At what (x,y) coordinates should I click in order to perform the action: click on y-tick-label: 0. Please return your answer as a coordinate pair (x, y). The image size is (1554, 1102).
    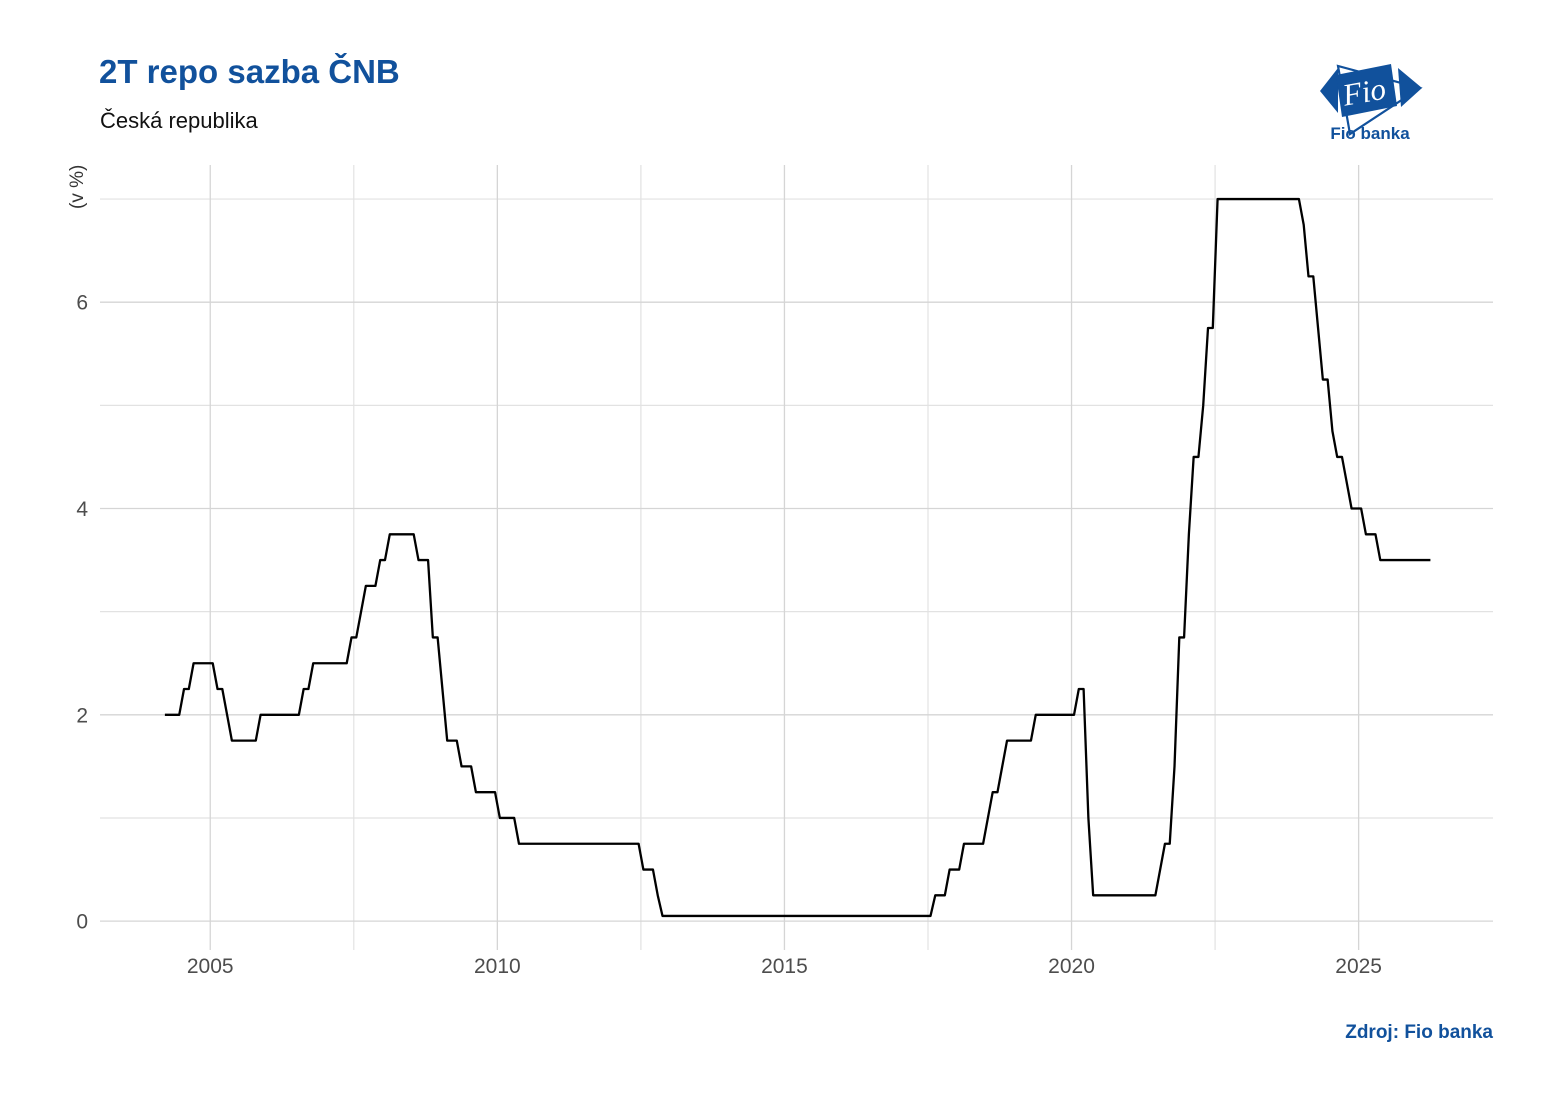
    Looking at the image, I should click on (82, 922).